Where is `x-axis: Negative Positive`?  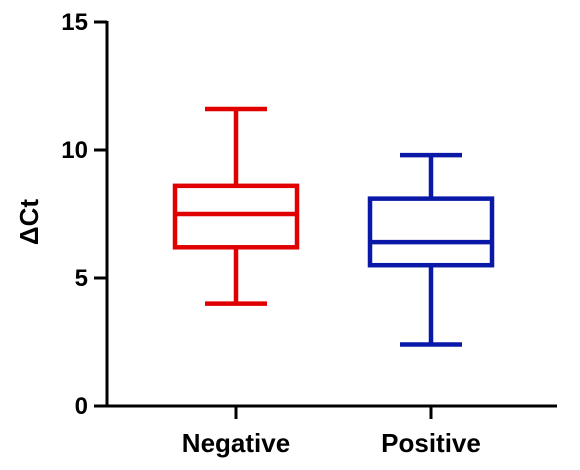 x-axis: Negative Positive is located at coordinates (331, 431).